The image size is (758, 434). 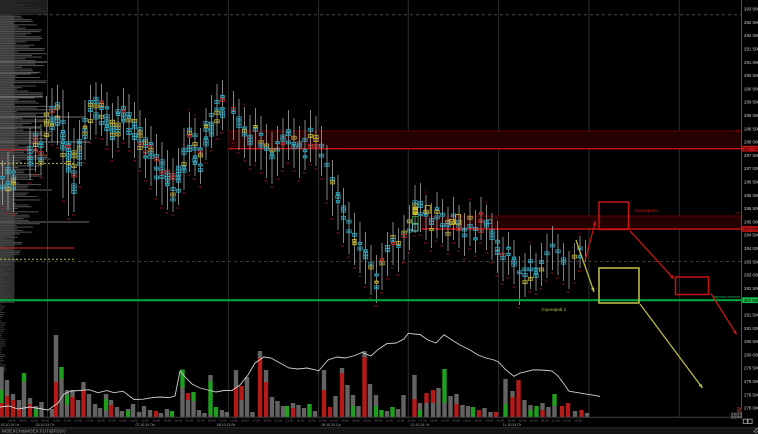 I want to click on svg-text: 289 000, so click(x=751, y=115).